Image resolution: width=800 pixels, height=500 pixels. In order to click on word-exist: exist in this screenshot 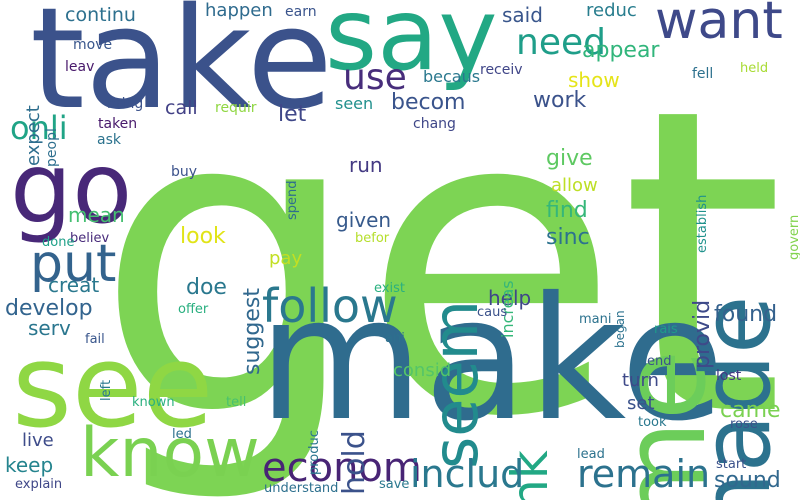, I will do `click(389, 288)`.